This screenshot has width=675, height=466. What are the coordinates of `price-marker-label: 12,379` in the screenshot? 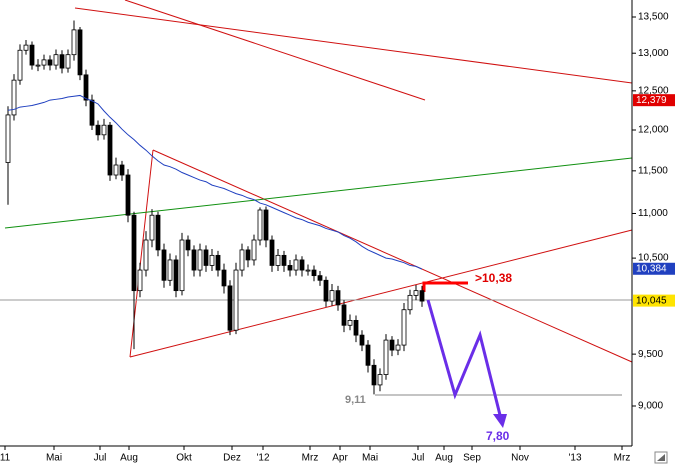 It's located at (651, 100).